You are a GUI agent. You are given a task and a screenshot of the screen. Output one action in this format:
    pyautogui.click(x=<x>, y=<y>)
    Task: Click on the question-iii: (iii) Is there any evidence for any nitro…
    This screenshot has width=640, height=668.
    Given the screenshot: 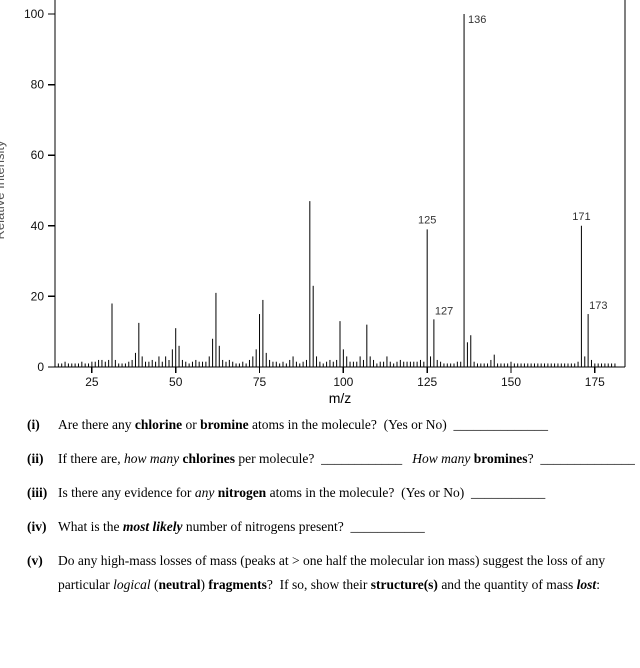 What is the action you would take?
    pyautogui.click(x=333, y=492)
    